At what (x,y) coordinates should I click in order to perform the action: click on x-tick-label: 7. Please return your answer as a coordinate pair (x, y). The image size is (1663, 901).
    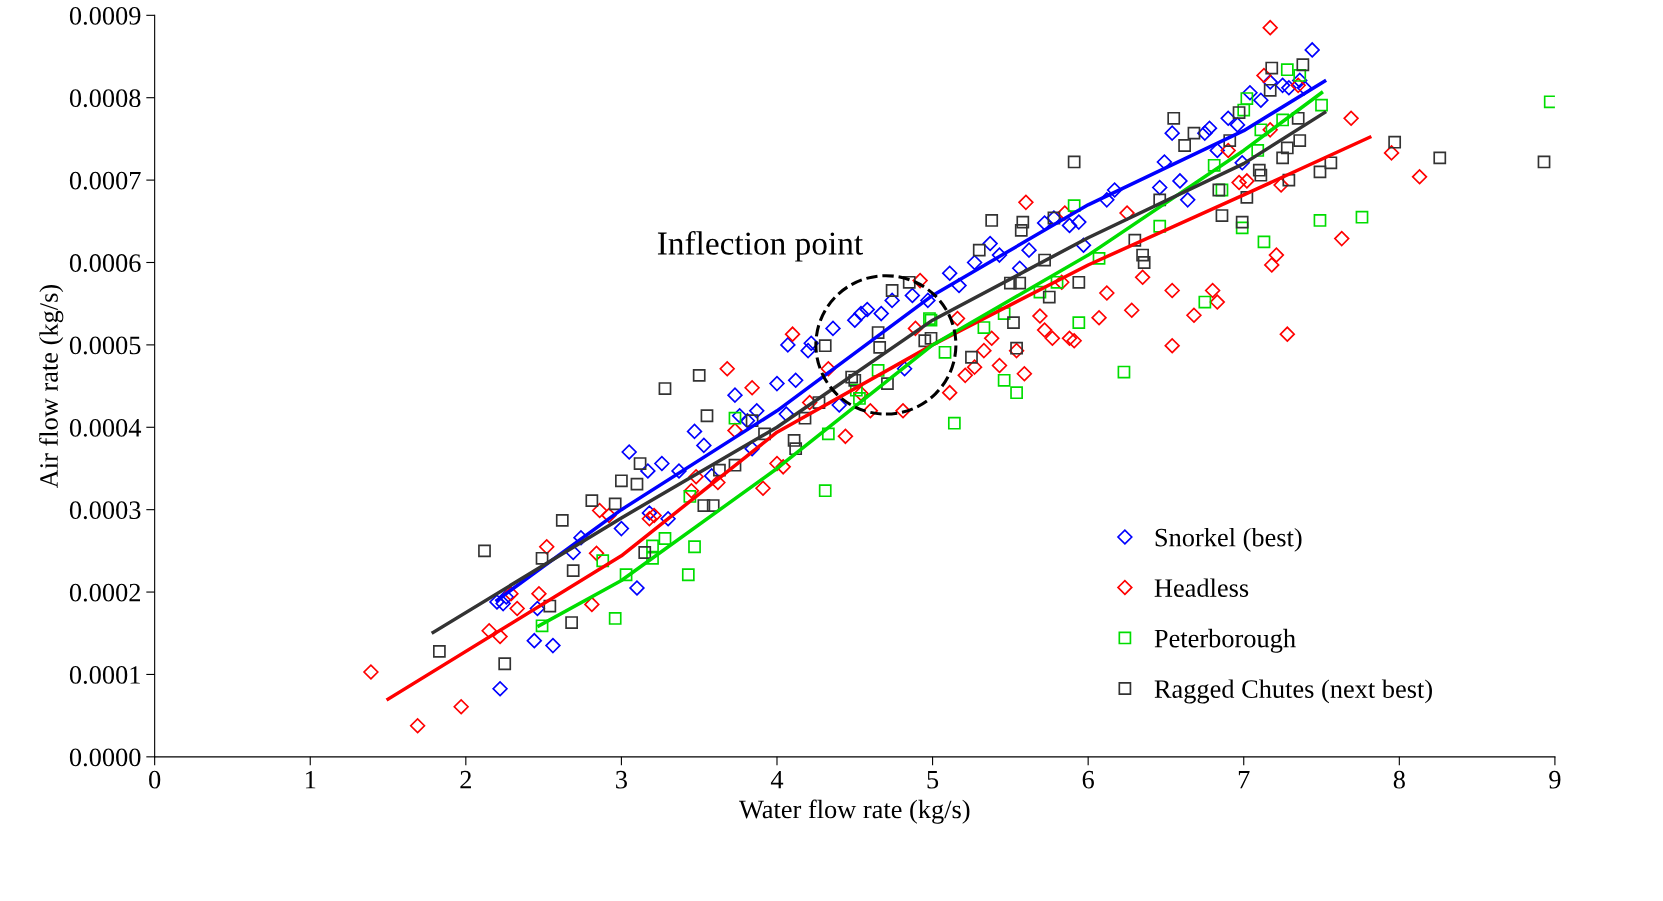
    Looking at the image, I should click on (1244, 780).